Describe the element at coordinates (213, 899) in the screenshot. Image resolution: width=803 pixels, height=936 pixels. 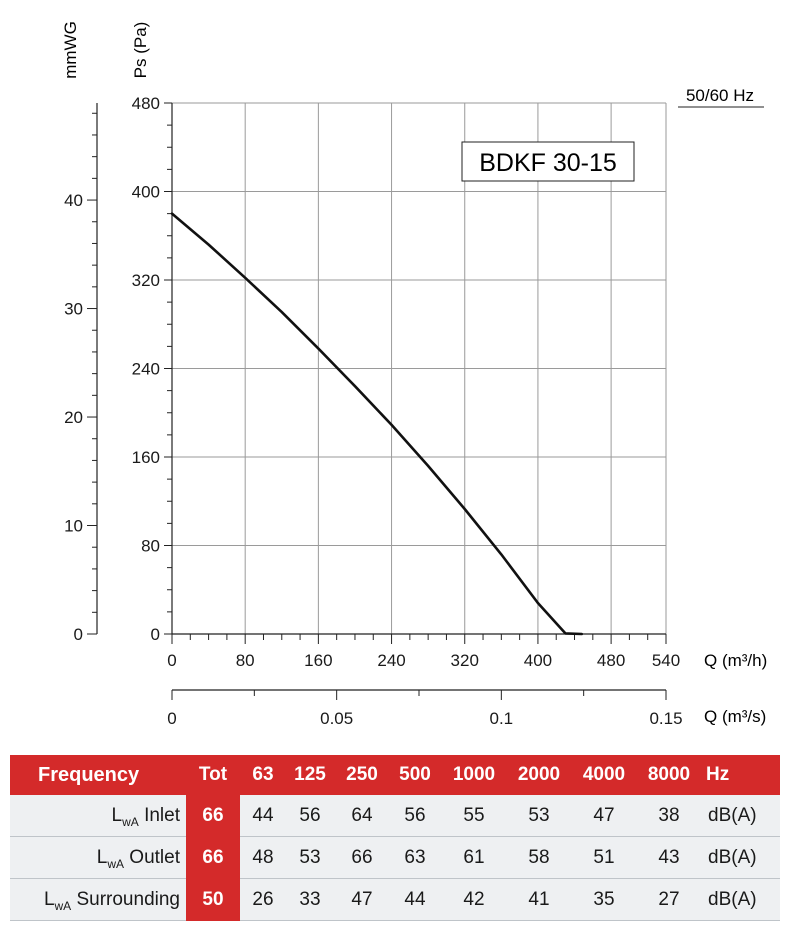
I see `row-total: 50` at that location.